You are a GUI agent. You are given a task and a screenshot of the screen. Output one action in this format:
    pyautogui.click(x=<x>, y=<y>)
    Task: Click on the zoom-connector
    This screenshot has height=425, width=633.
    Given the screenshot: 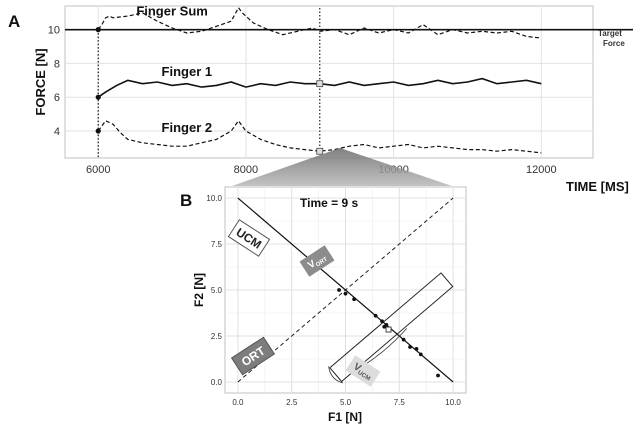 What is the action you would take?
    pyautogui.click(x=342, y=167)
    